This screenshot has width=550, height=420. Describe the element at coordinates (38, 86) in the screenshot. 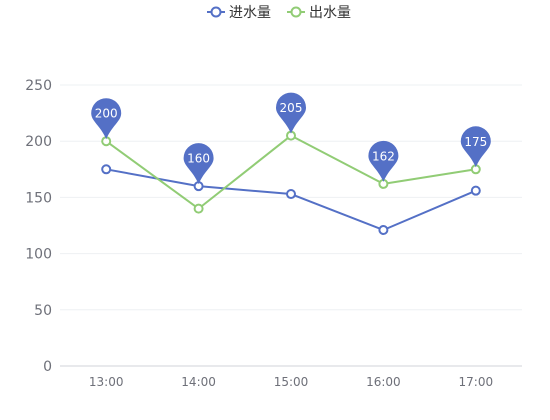

I see `y-tick-label: 250` at that location.